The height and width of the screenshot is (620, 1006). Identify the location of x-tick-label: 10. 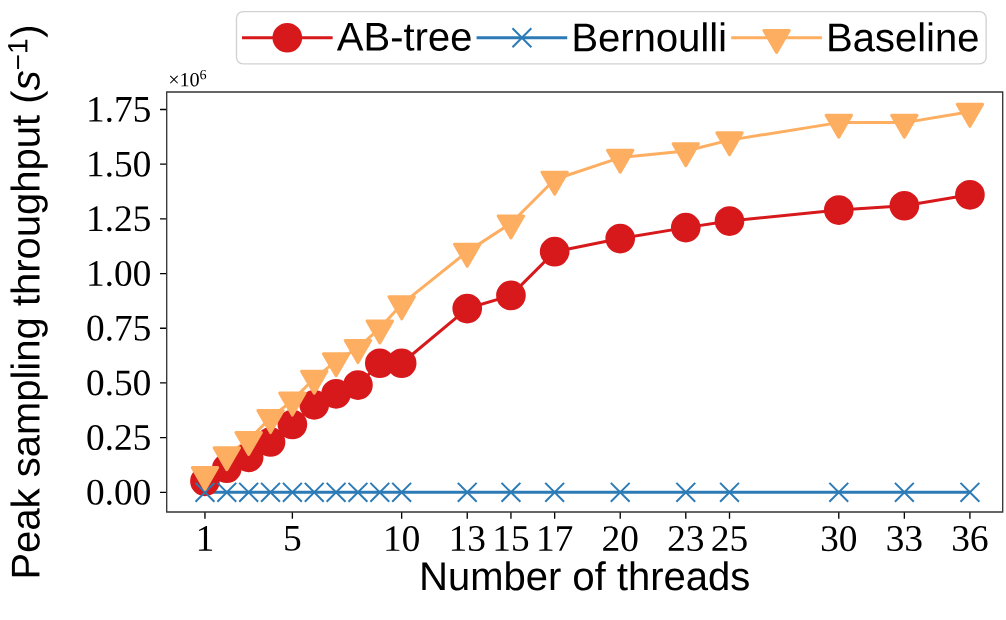
(402, 539).